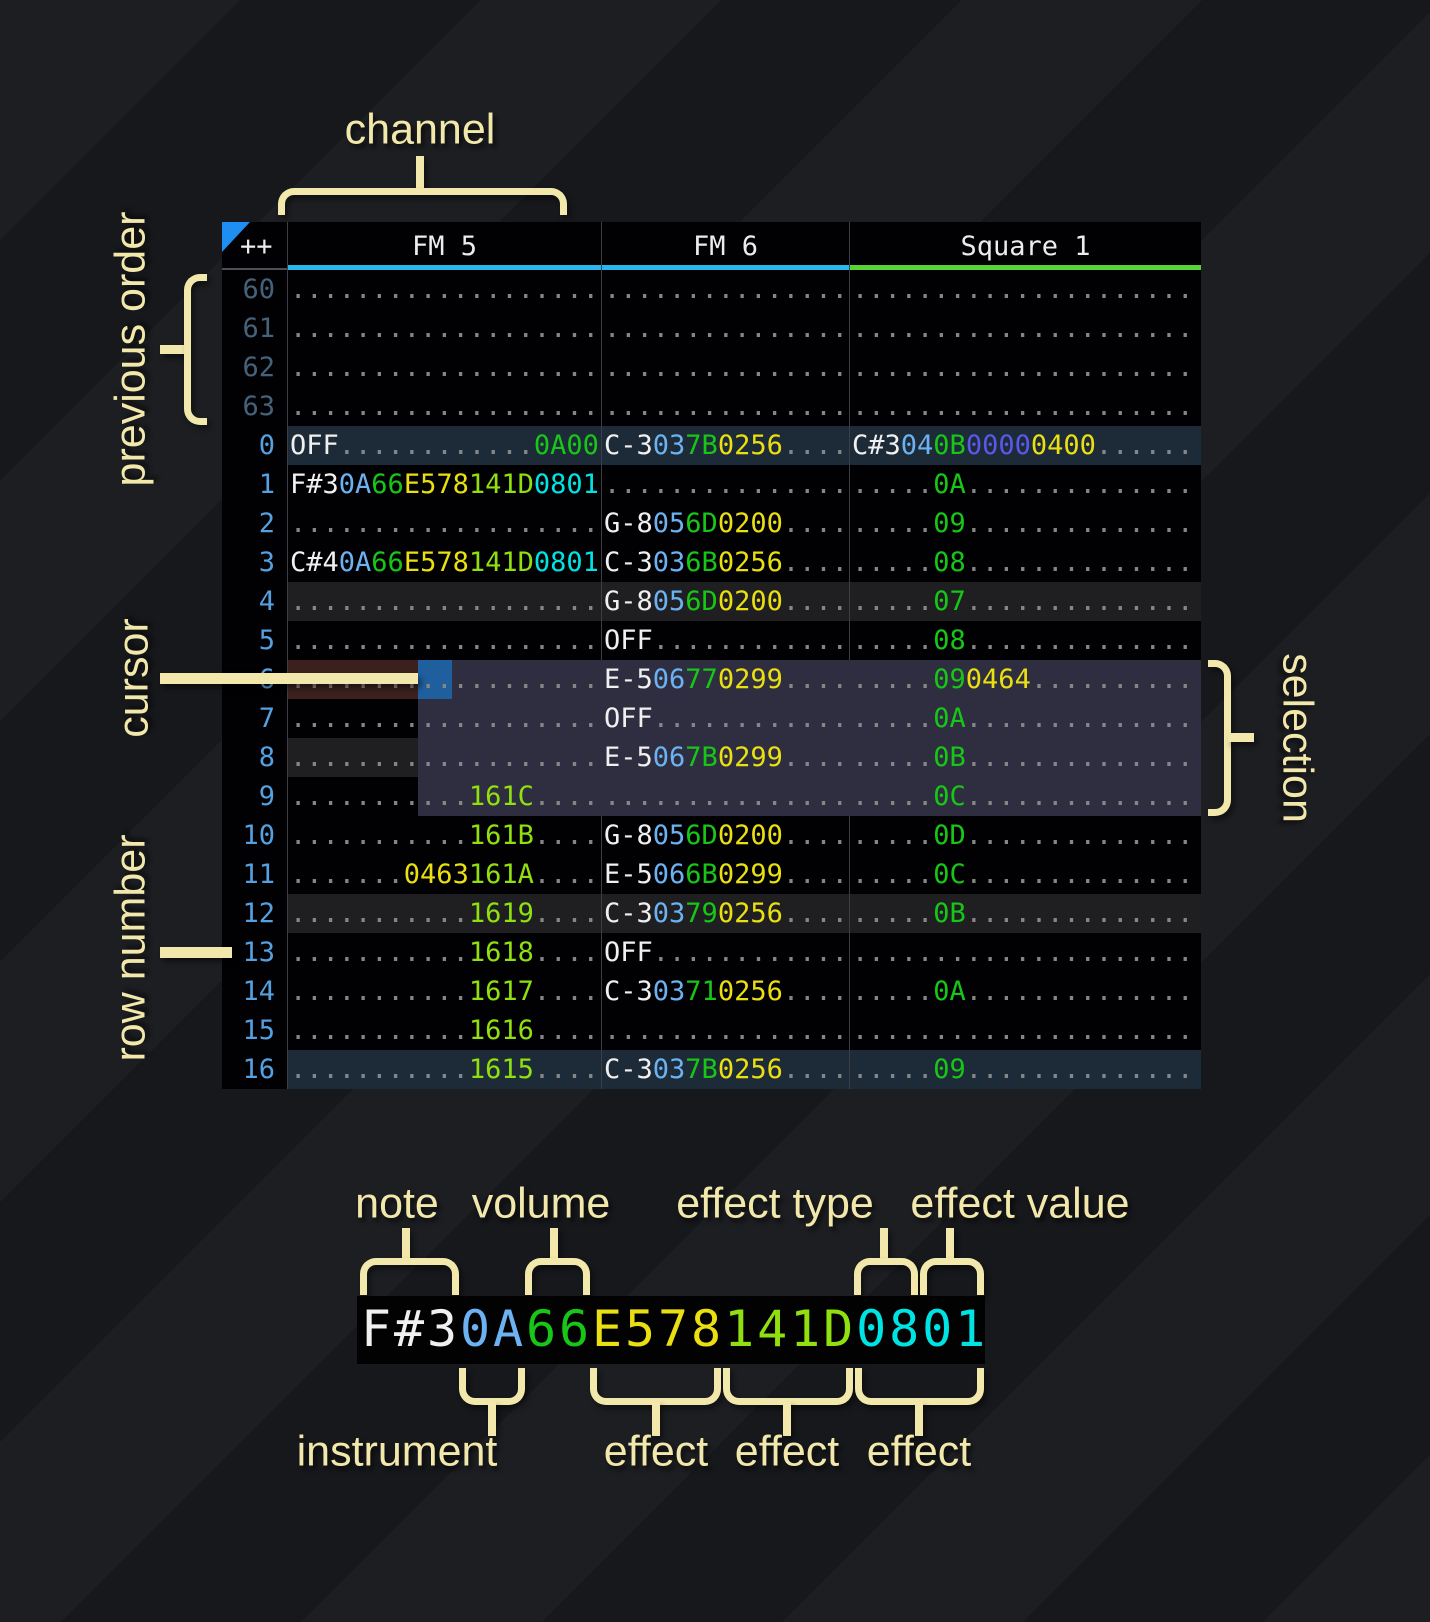 This screenshot has height=1622, width=1430. Describe the element at coordinates (255, 246) in the screenshot. I see `order-corner-cell: ++` at that location.